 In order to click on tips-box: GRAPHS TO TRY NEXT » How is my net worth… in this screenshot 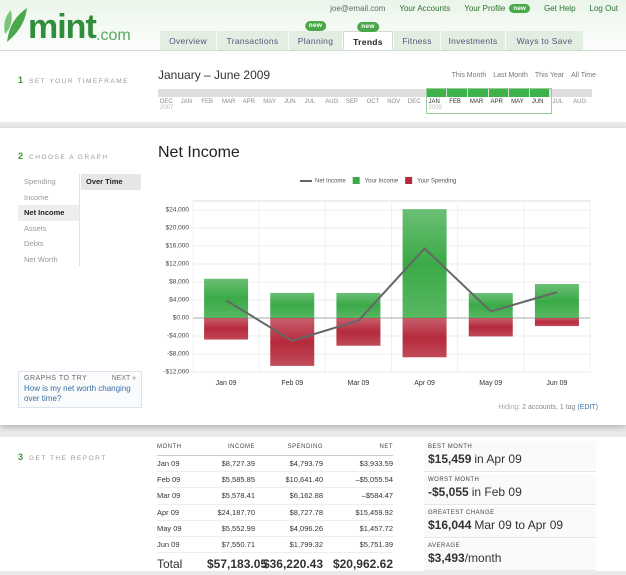, I will do `click(80, 389)`.